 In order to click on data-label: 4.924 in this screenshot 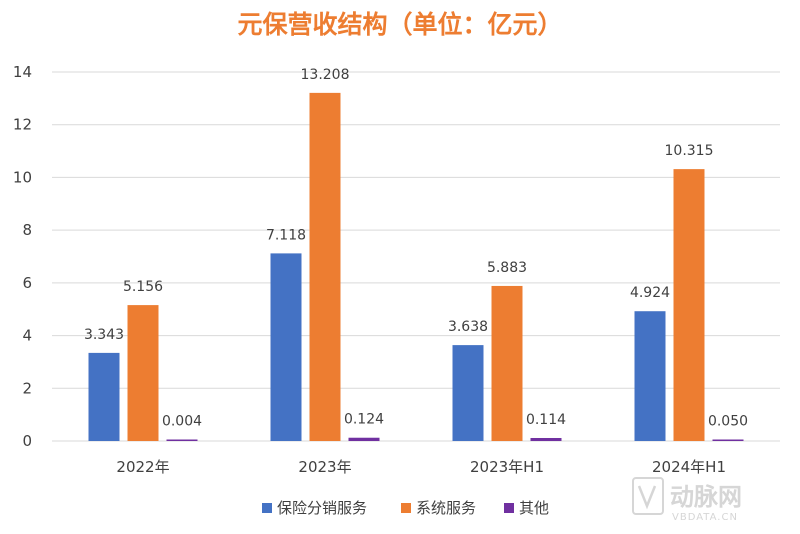, I will do `click(650, 293)`.